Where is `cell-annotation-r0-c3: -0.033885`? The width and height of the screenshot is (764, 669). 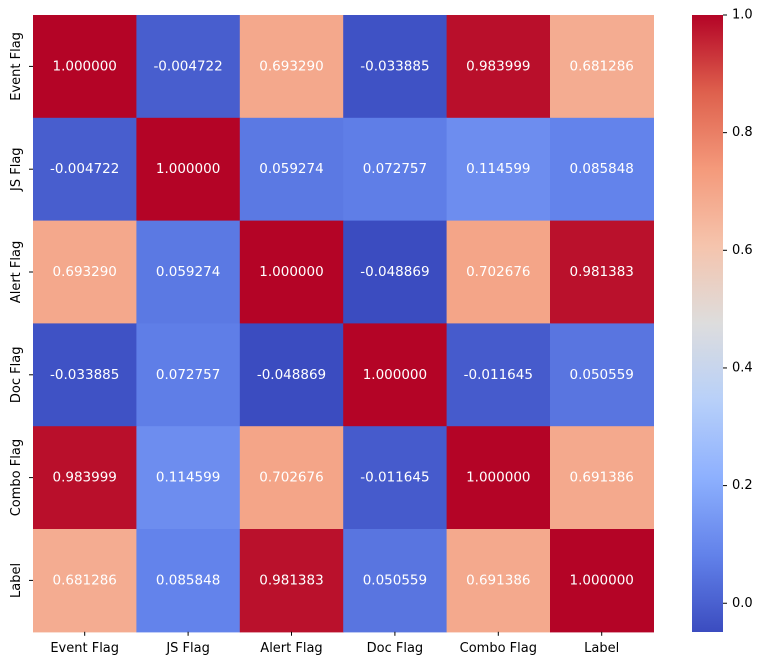 cell-annotation-r0-c3: -0.033885 is located at coordinates (394, 66).